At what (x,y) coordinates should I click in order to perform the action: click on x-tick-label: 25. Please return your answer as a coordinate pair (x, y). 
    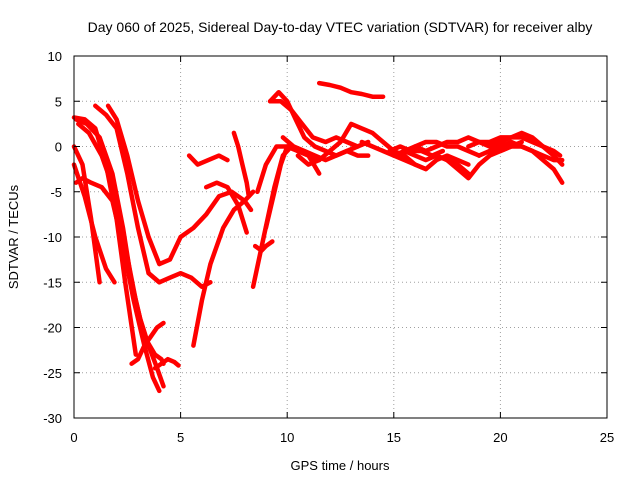
    Looking at the image, I should click on (607, 437).